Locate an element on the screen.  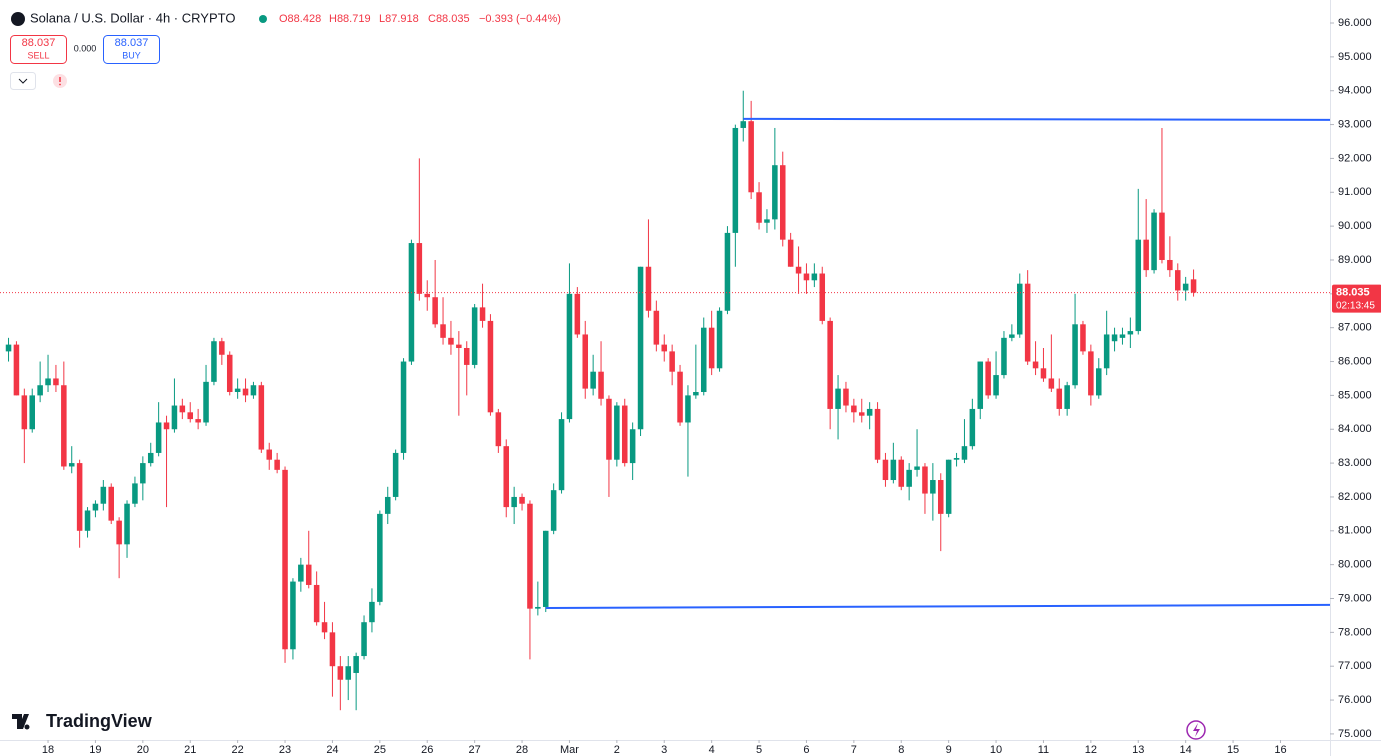
y-tick-label: 90.000 is located at coordinates (1355, 226).